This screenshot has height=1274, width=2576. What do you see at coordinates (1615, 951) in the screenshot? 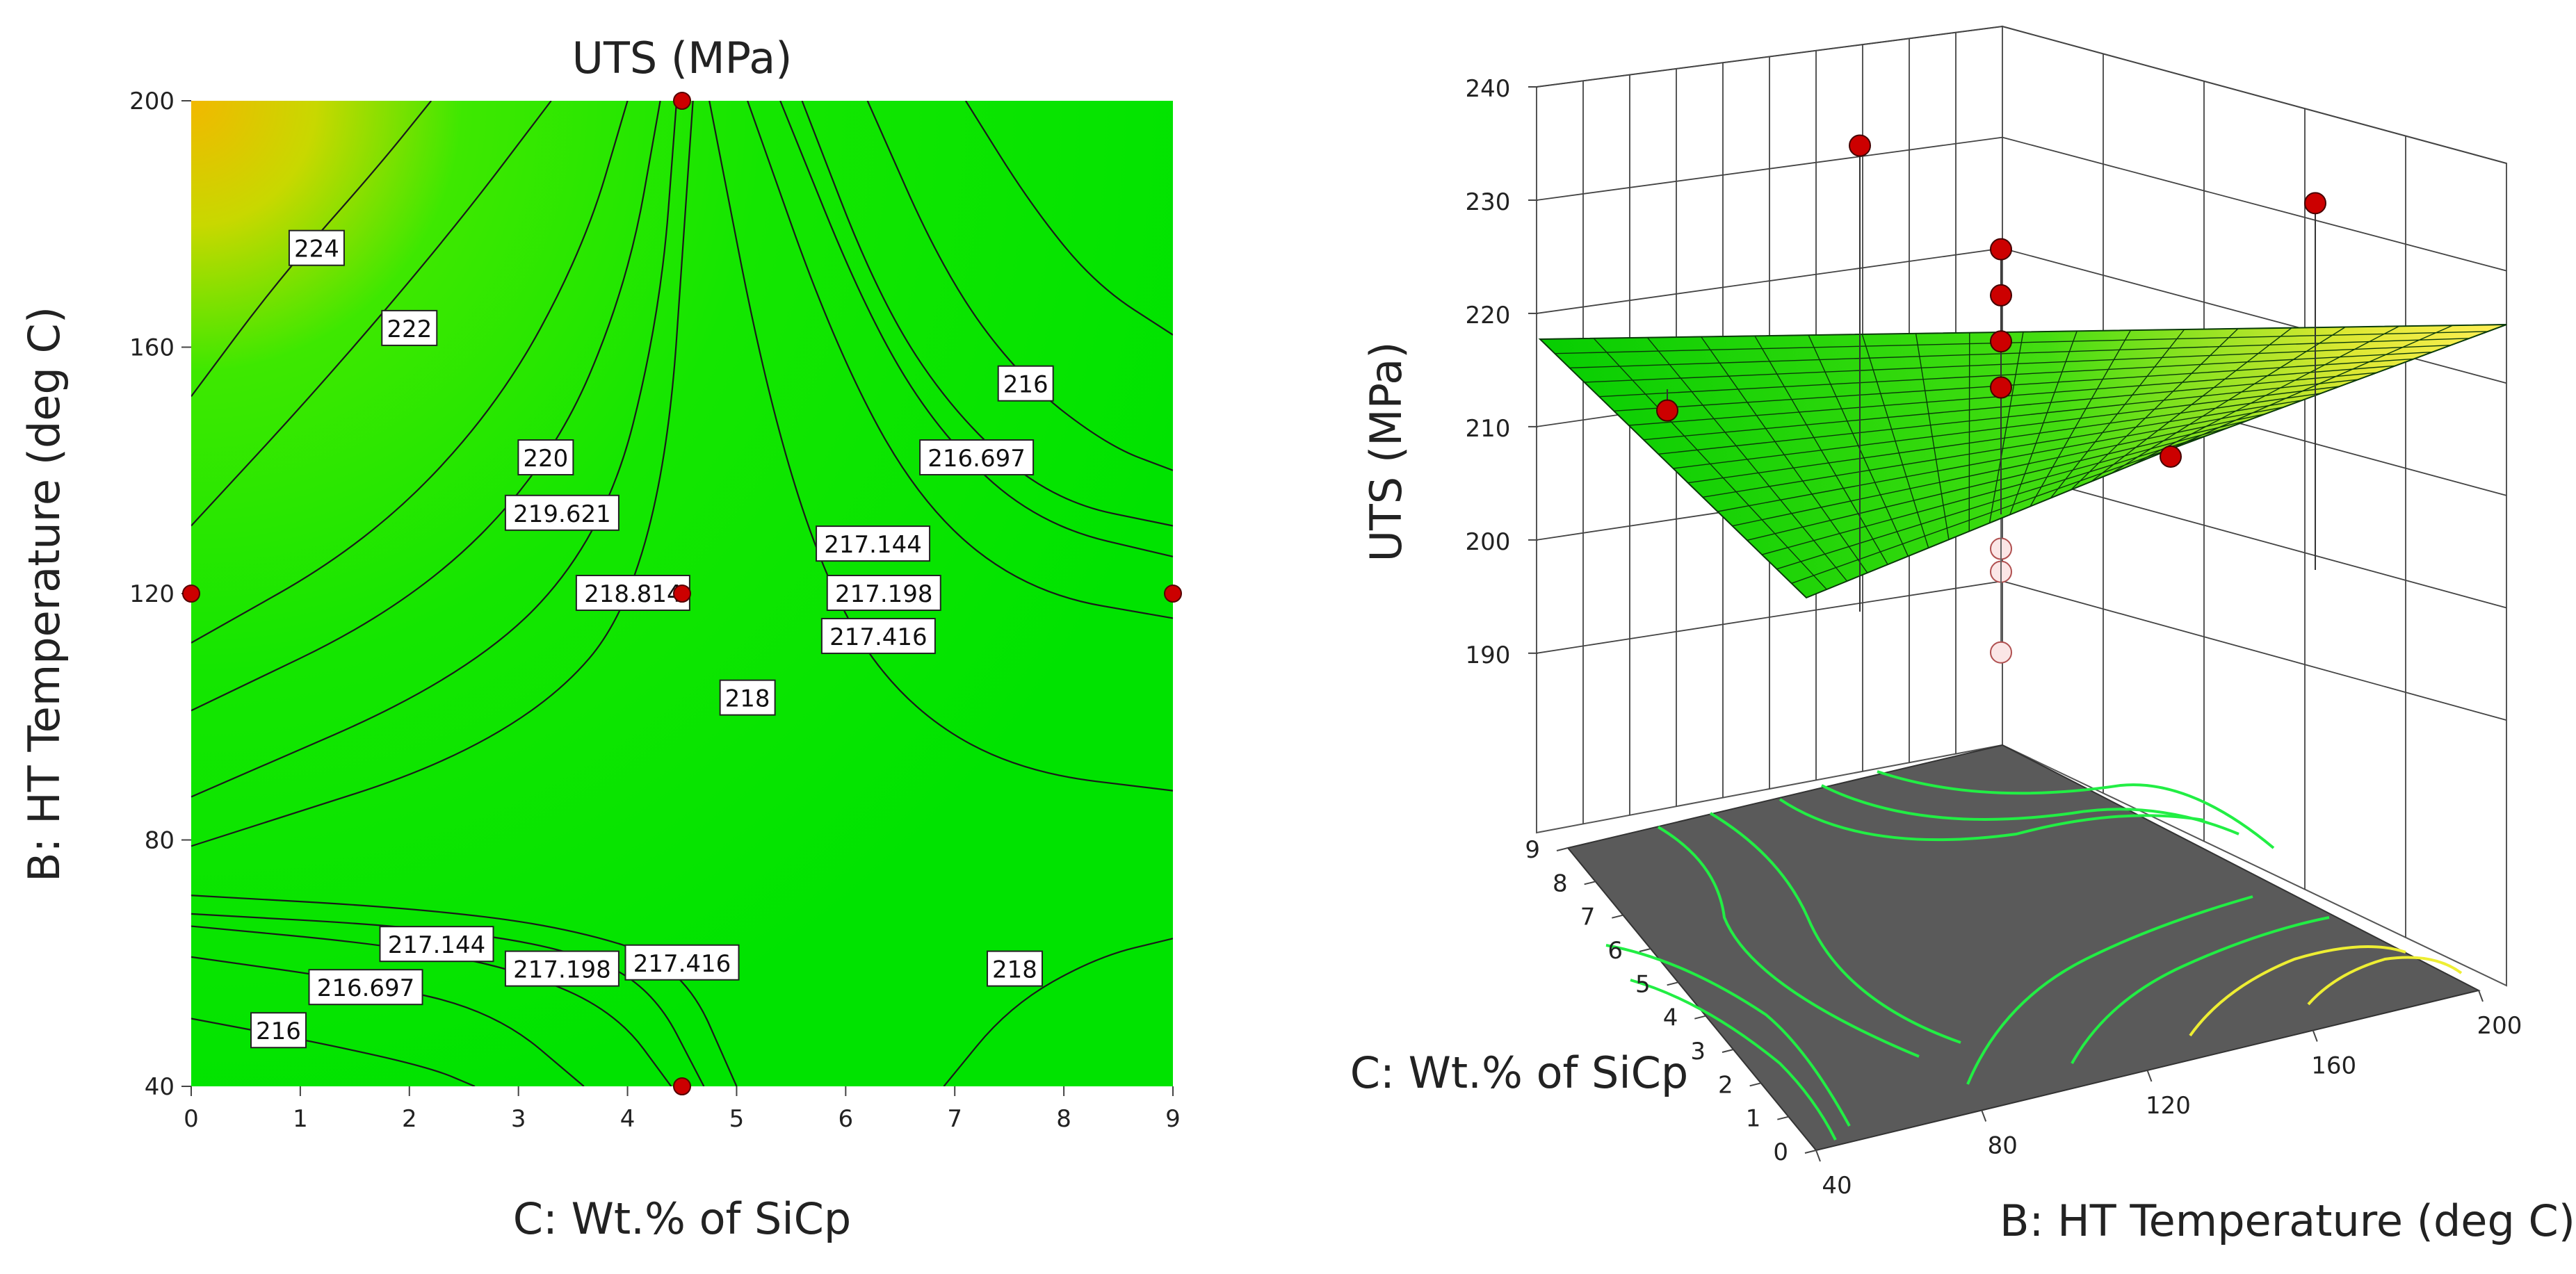
I see `y-tick-label-3d: 6` at bounding box center [1615, 951].